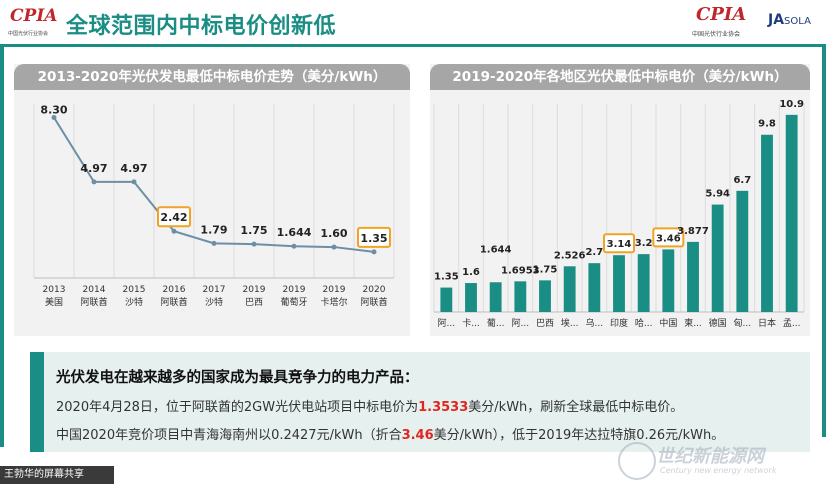 Image resolution: width=826 pixels, height=484 pixels. What do you see at coordinates (374, 290) in the screenshot?
I see `line-chart-tick-year: 2020` at bounding box center [374, 290].